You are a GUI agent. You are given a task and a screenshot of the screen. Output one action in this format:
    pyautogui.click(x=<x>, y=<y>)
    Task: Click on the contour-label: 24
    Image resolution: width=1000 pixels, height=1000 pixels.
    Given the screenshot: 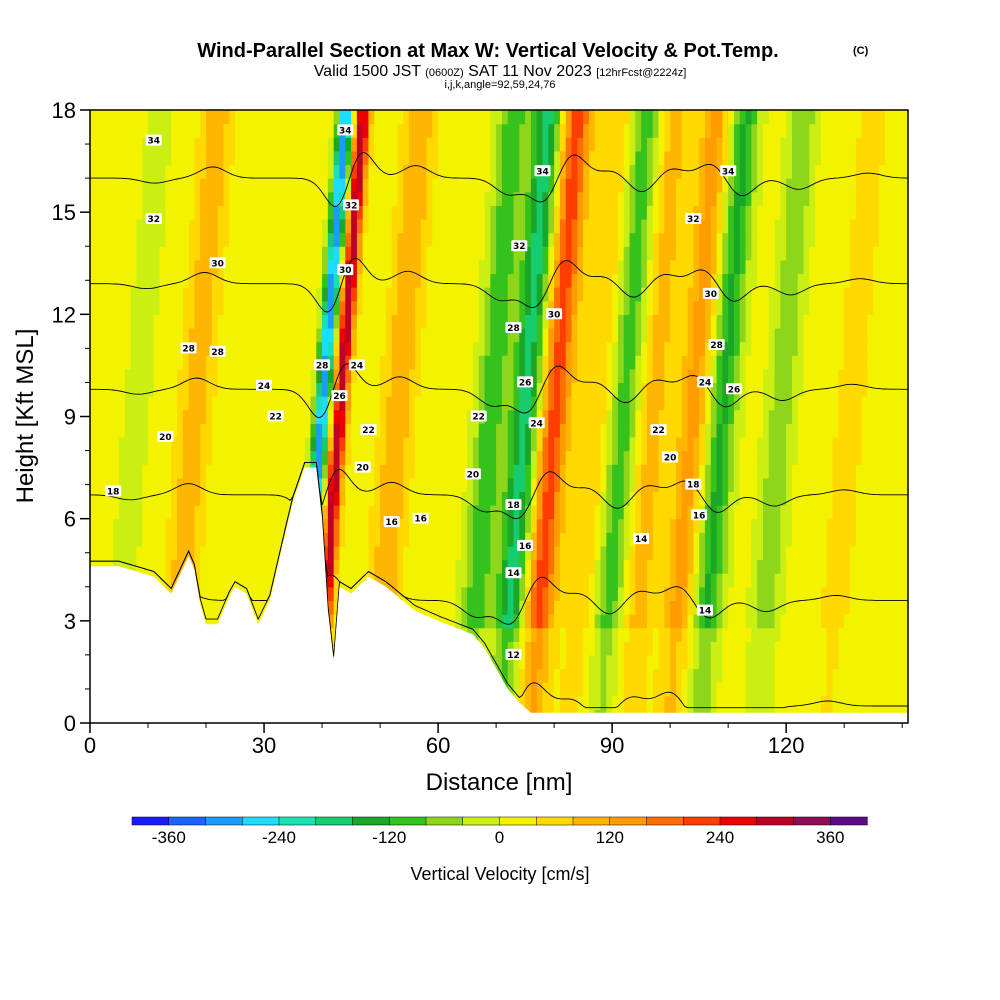 What is the action you would take?
    pyautogui.click(x=705, y=382)
    